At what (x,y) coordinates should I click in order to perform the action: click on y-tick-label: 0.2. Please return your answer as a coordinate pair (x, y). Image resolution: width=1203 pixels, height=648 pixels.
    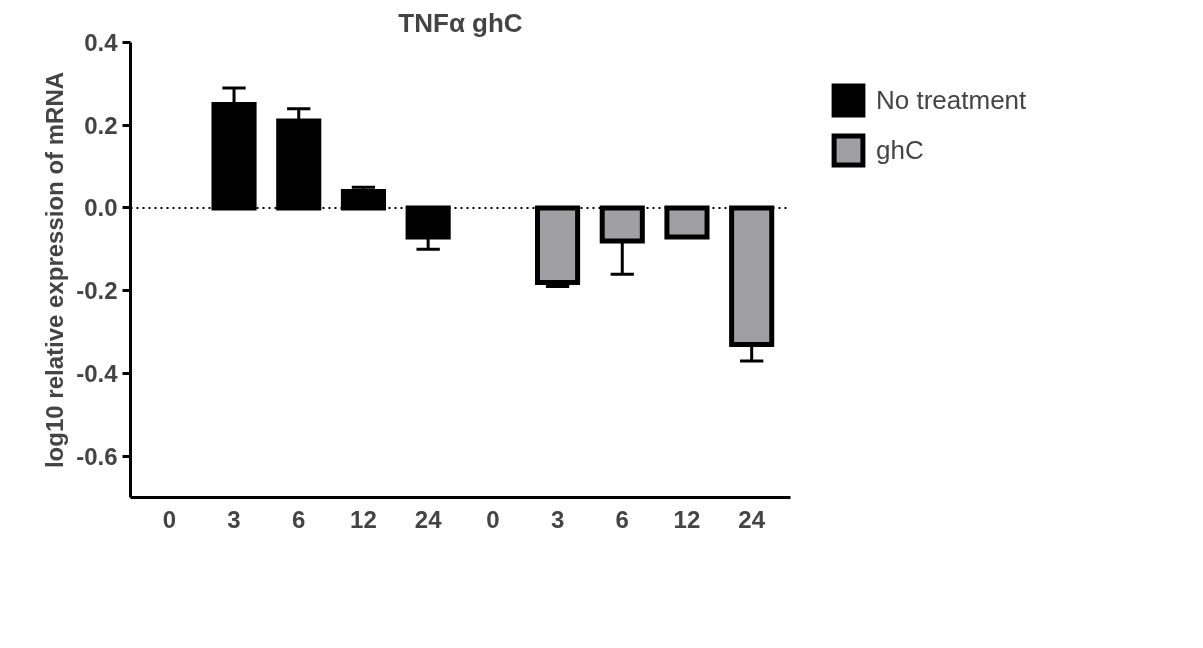
    Looking at the image, I should click on (101, 125).